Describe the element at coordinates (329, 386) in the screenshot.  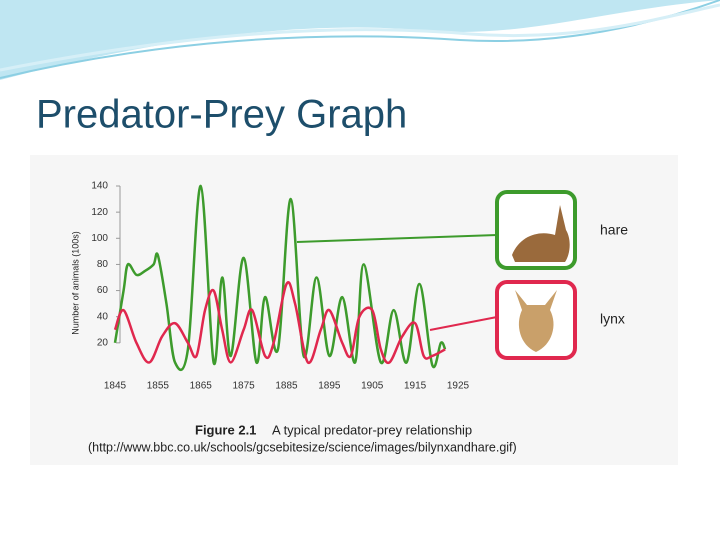
I see `x-tick-label: 1895` at that location.